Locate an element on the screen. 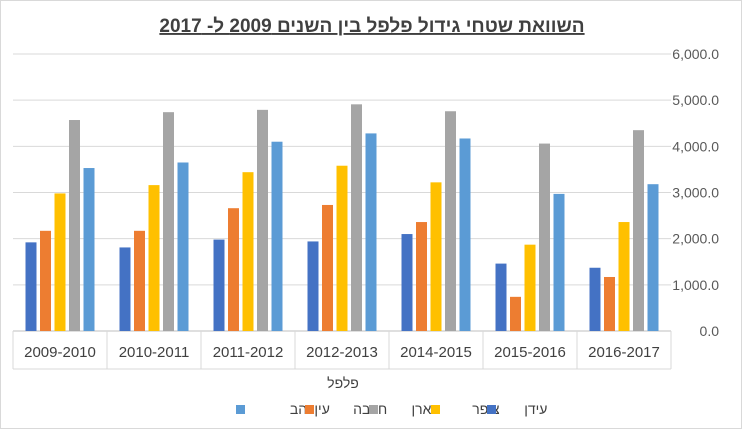  legend-label: עידן is located at coordinates (535, 409).